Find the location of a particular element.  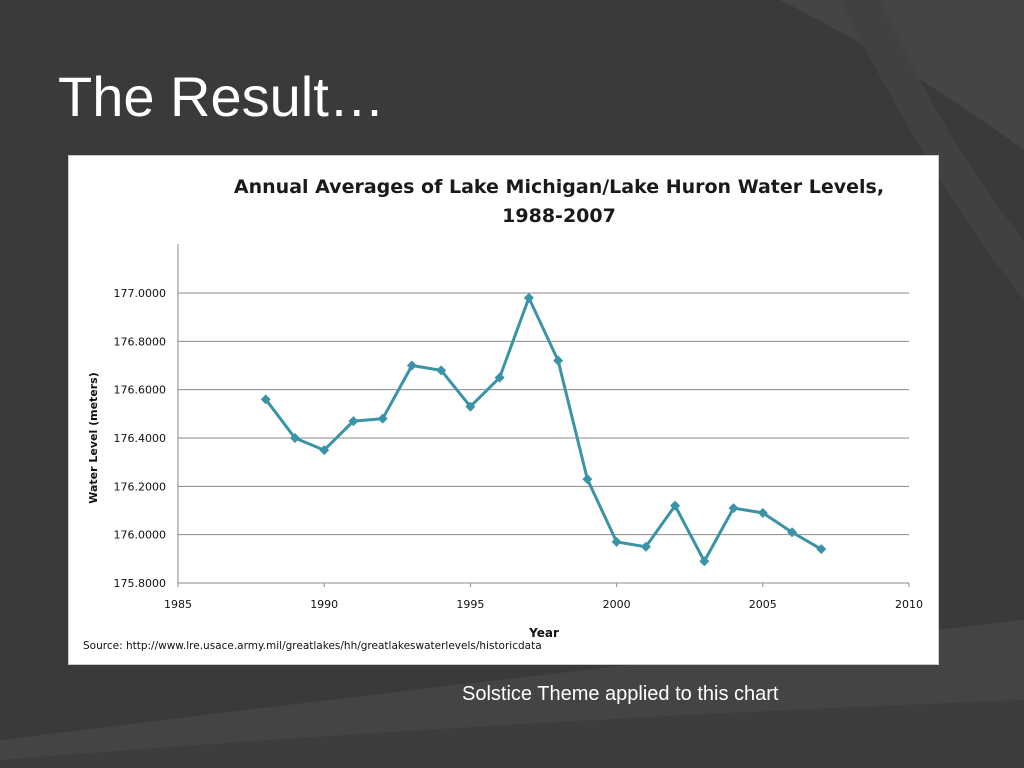

x-axis-title: Year is located at coordinates (543, 633).